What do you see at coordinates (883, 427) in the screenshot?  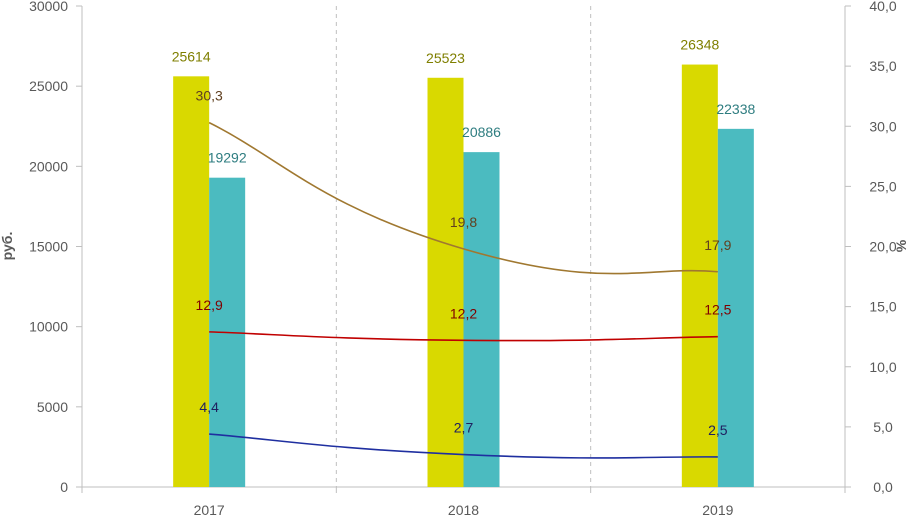 I see `y2-tick-label: 5,0` at bounding box center [883, 427].